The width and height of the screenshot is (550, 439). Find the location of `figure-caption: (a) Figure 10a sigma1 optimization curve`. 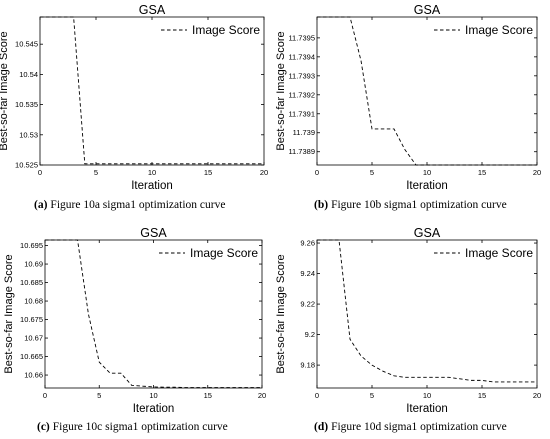

figure-caption: (a) Figure 10a sigma1 optimization curve is located at coordinates (129, 205).